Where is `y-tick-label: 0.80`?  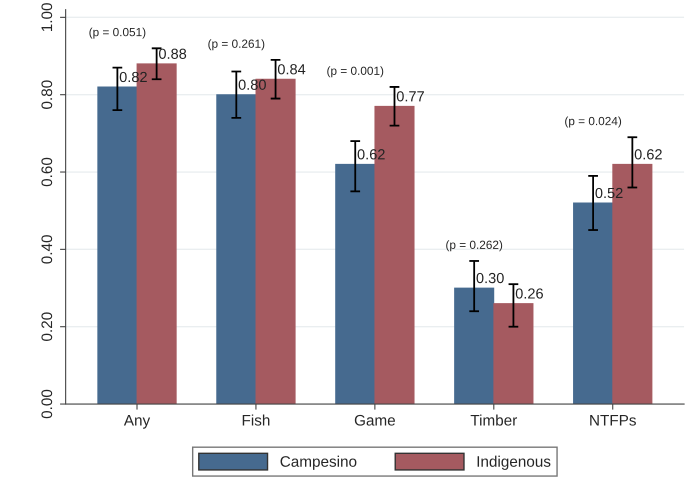
y-tick-label: 0.80 is located at coordinates (46, 94).